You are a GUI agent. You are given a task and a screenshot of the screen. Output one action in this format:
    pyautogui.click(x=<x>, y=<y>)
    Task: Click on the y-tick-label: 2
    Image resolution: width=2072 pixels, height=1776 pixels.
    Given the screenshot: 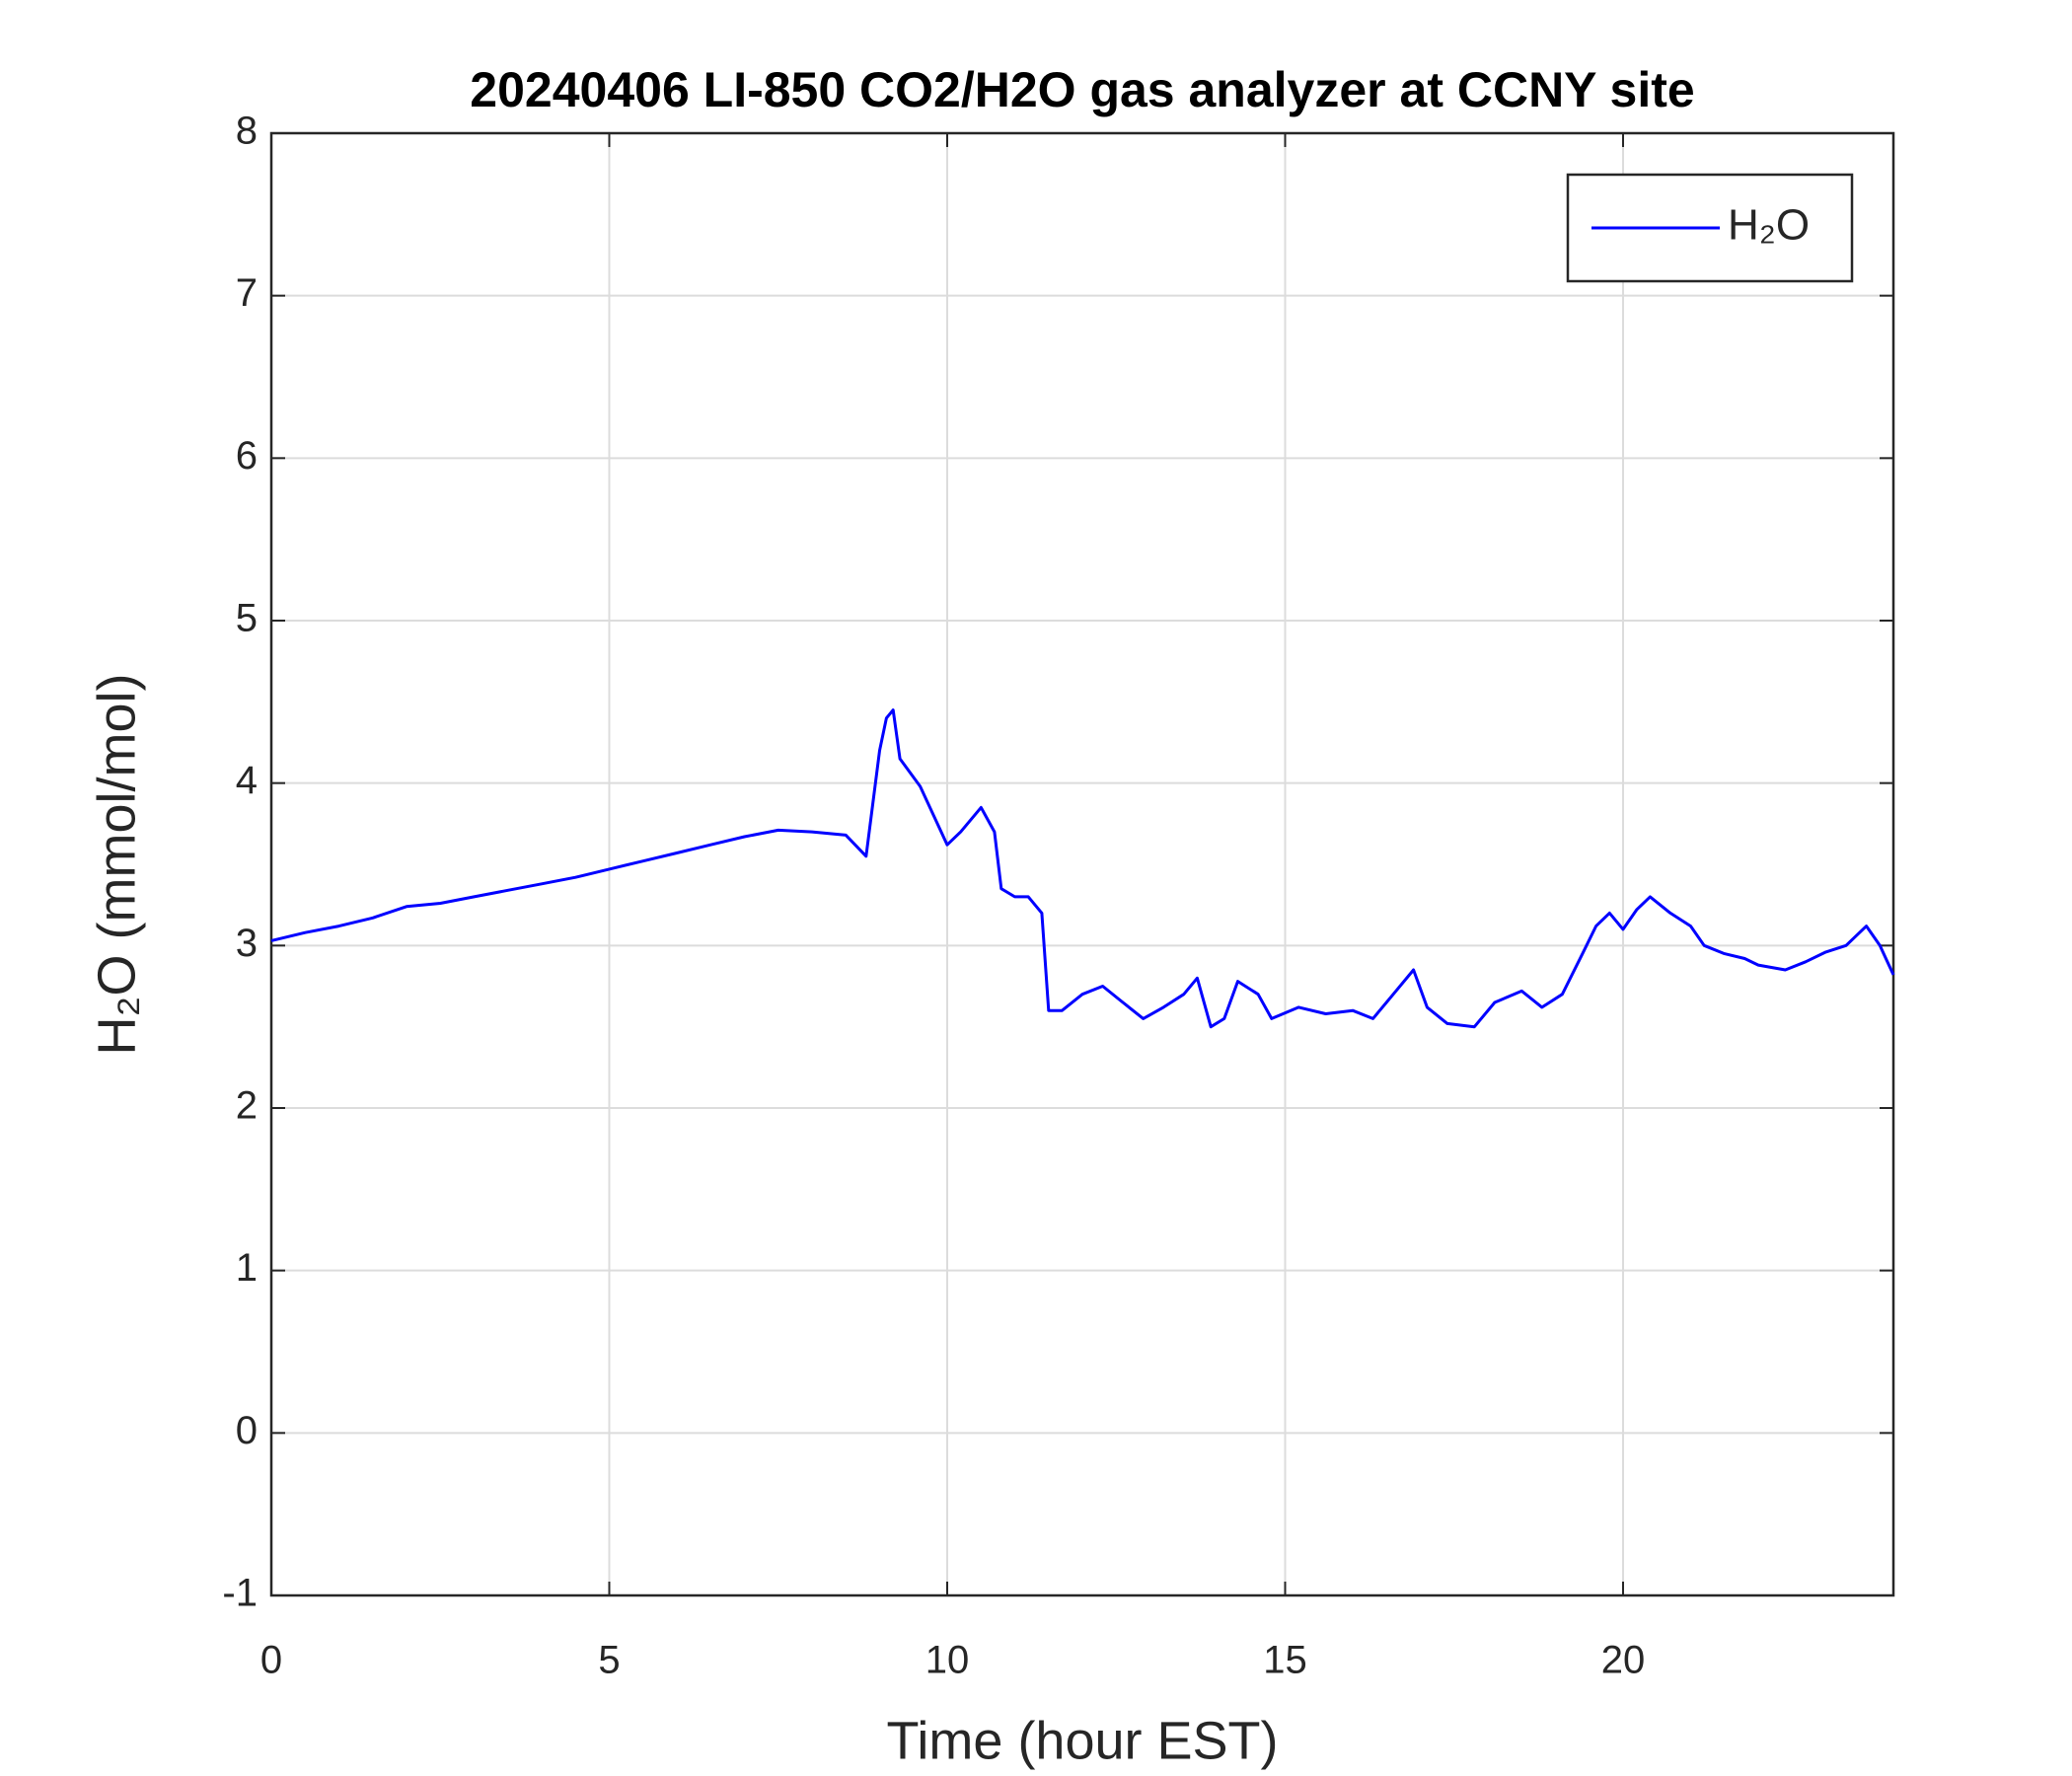 What is the action you would take?
    pyautogui.click(x=247, y=1106)
    